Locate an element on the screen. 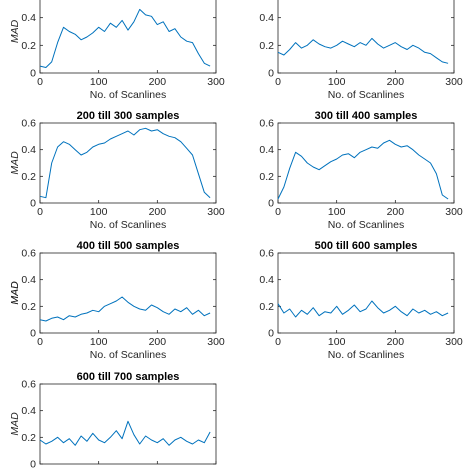  chart-panel-1: 0 0.2 0.4 0 100 200 300 No. of Scanlines MAD is located at coordinates (117, 50).